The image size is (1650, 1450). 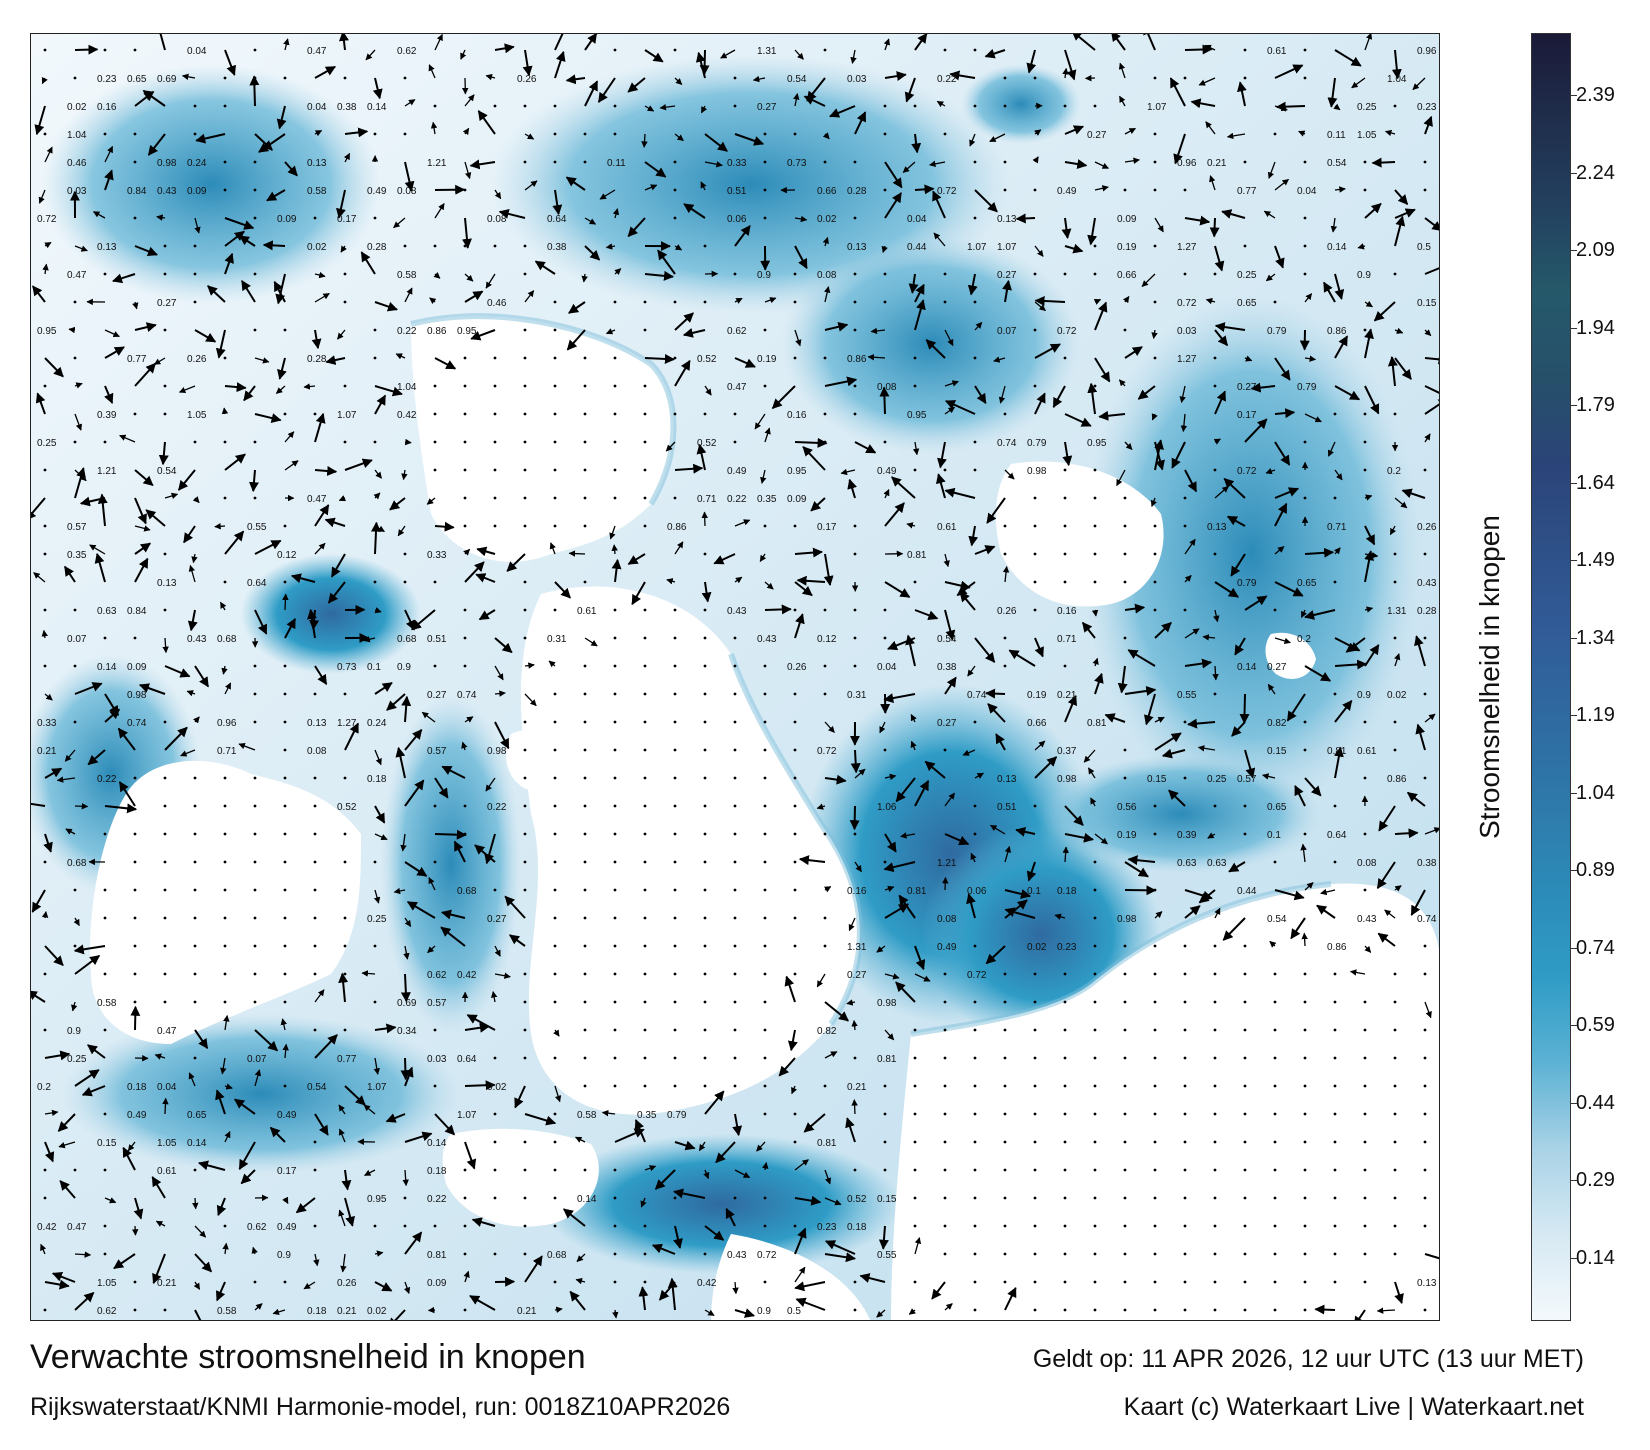 What do you see at coordinates (167, 163) in the screenshot?
I see `speed-value-label: 0.98` at bounding box center [167, 163].